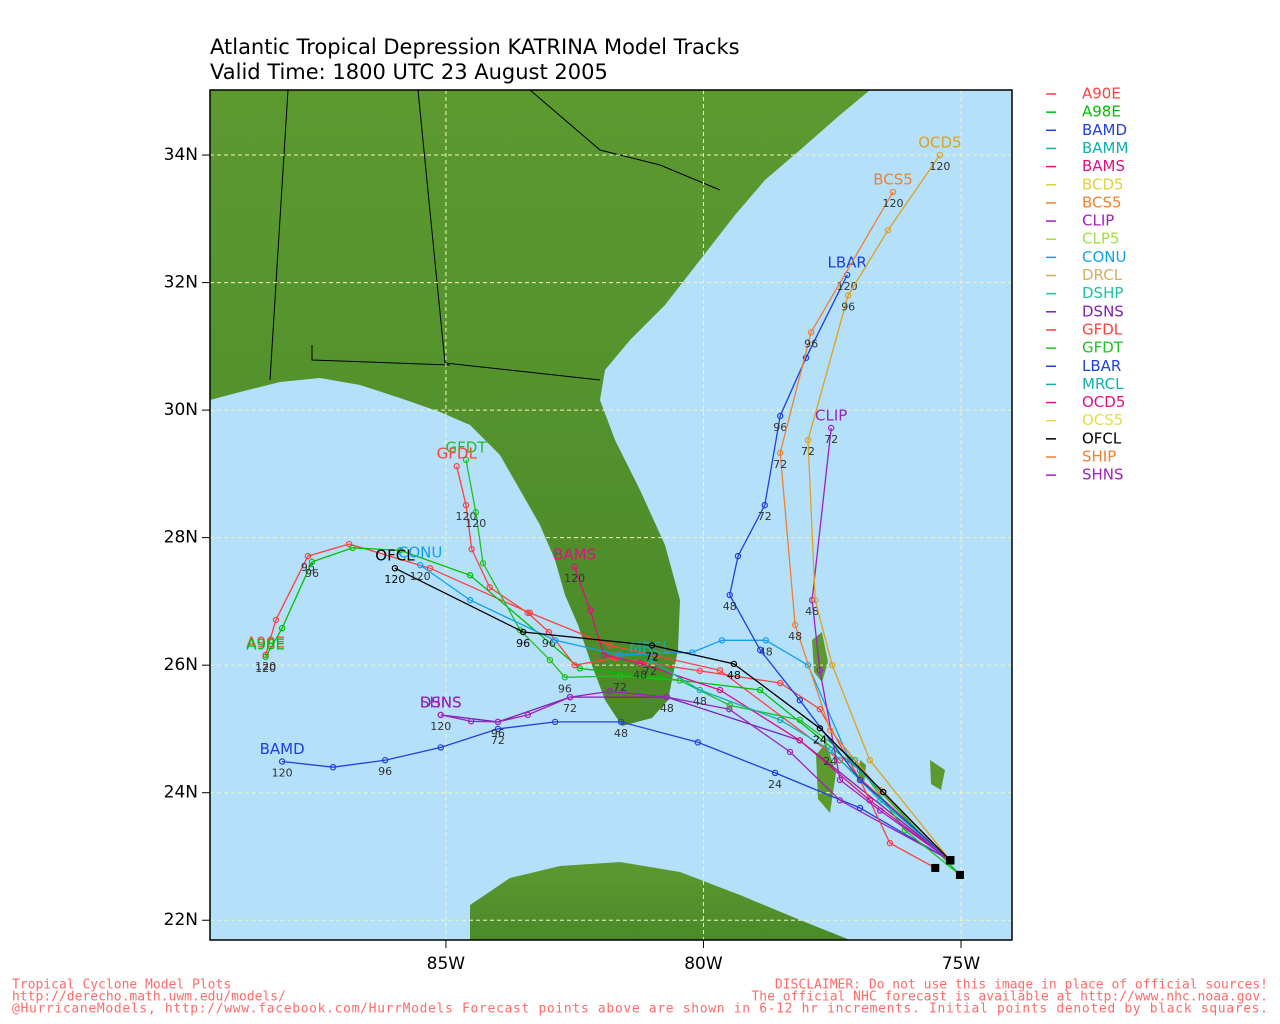 The height and width of the screenshot is (1024, 1280). Describe the element at coordinates (846, 262) in the screenshot. I see `track-label: LBAR` at that location.